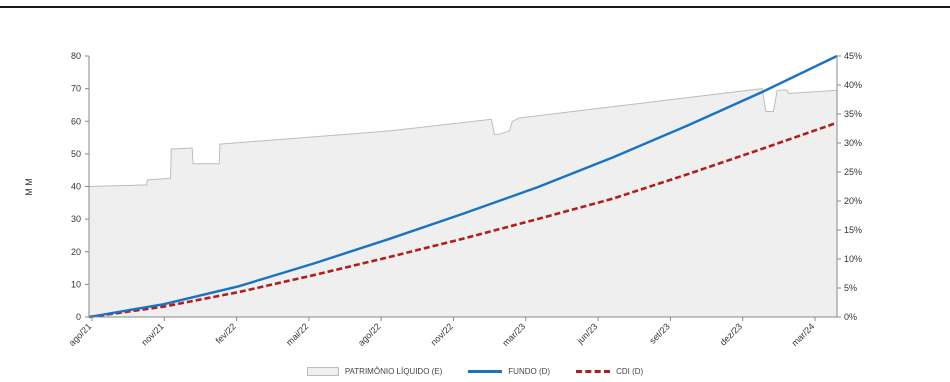 This screenshot has height=382, width=950. What do you see at coordinates (80, 334) in the screenshot?
I see `x-tick-label: ago/21` at bounding box center [80, 334].